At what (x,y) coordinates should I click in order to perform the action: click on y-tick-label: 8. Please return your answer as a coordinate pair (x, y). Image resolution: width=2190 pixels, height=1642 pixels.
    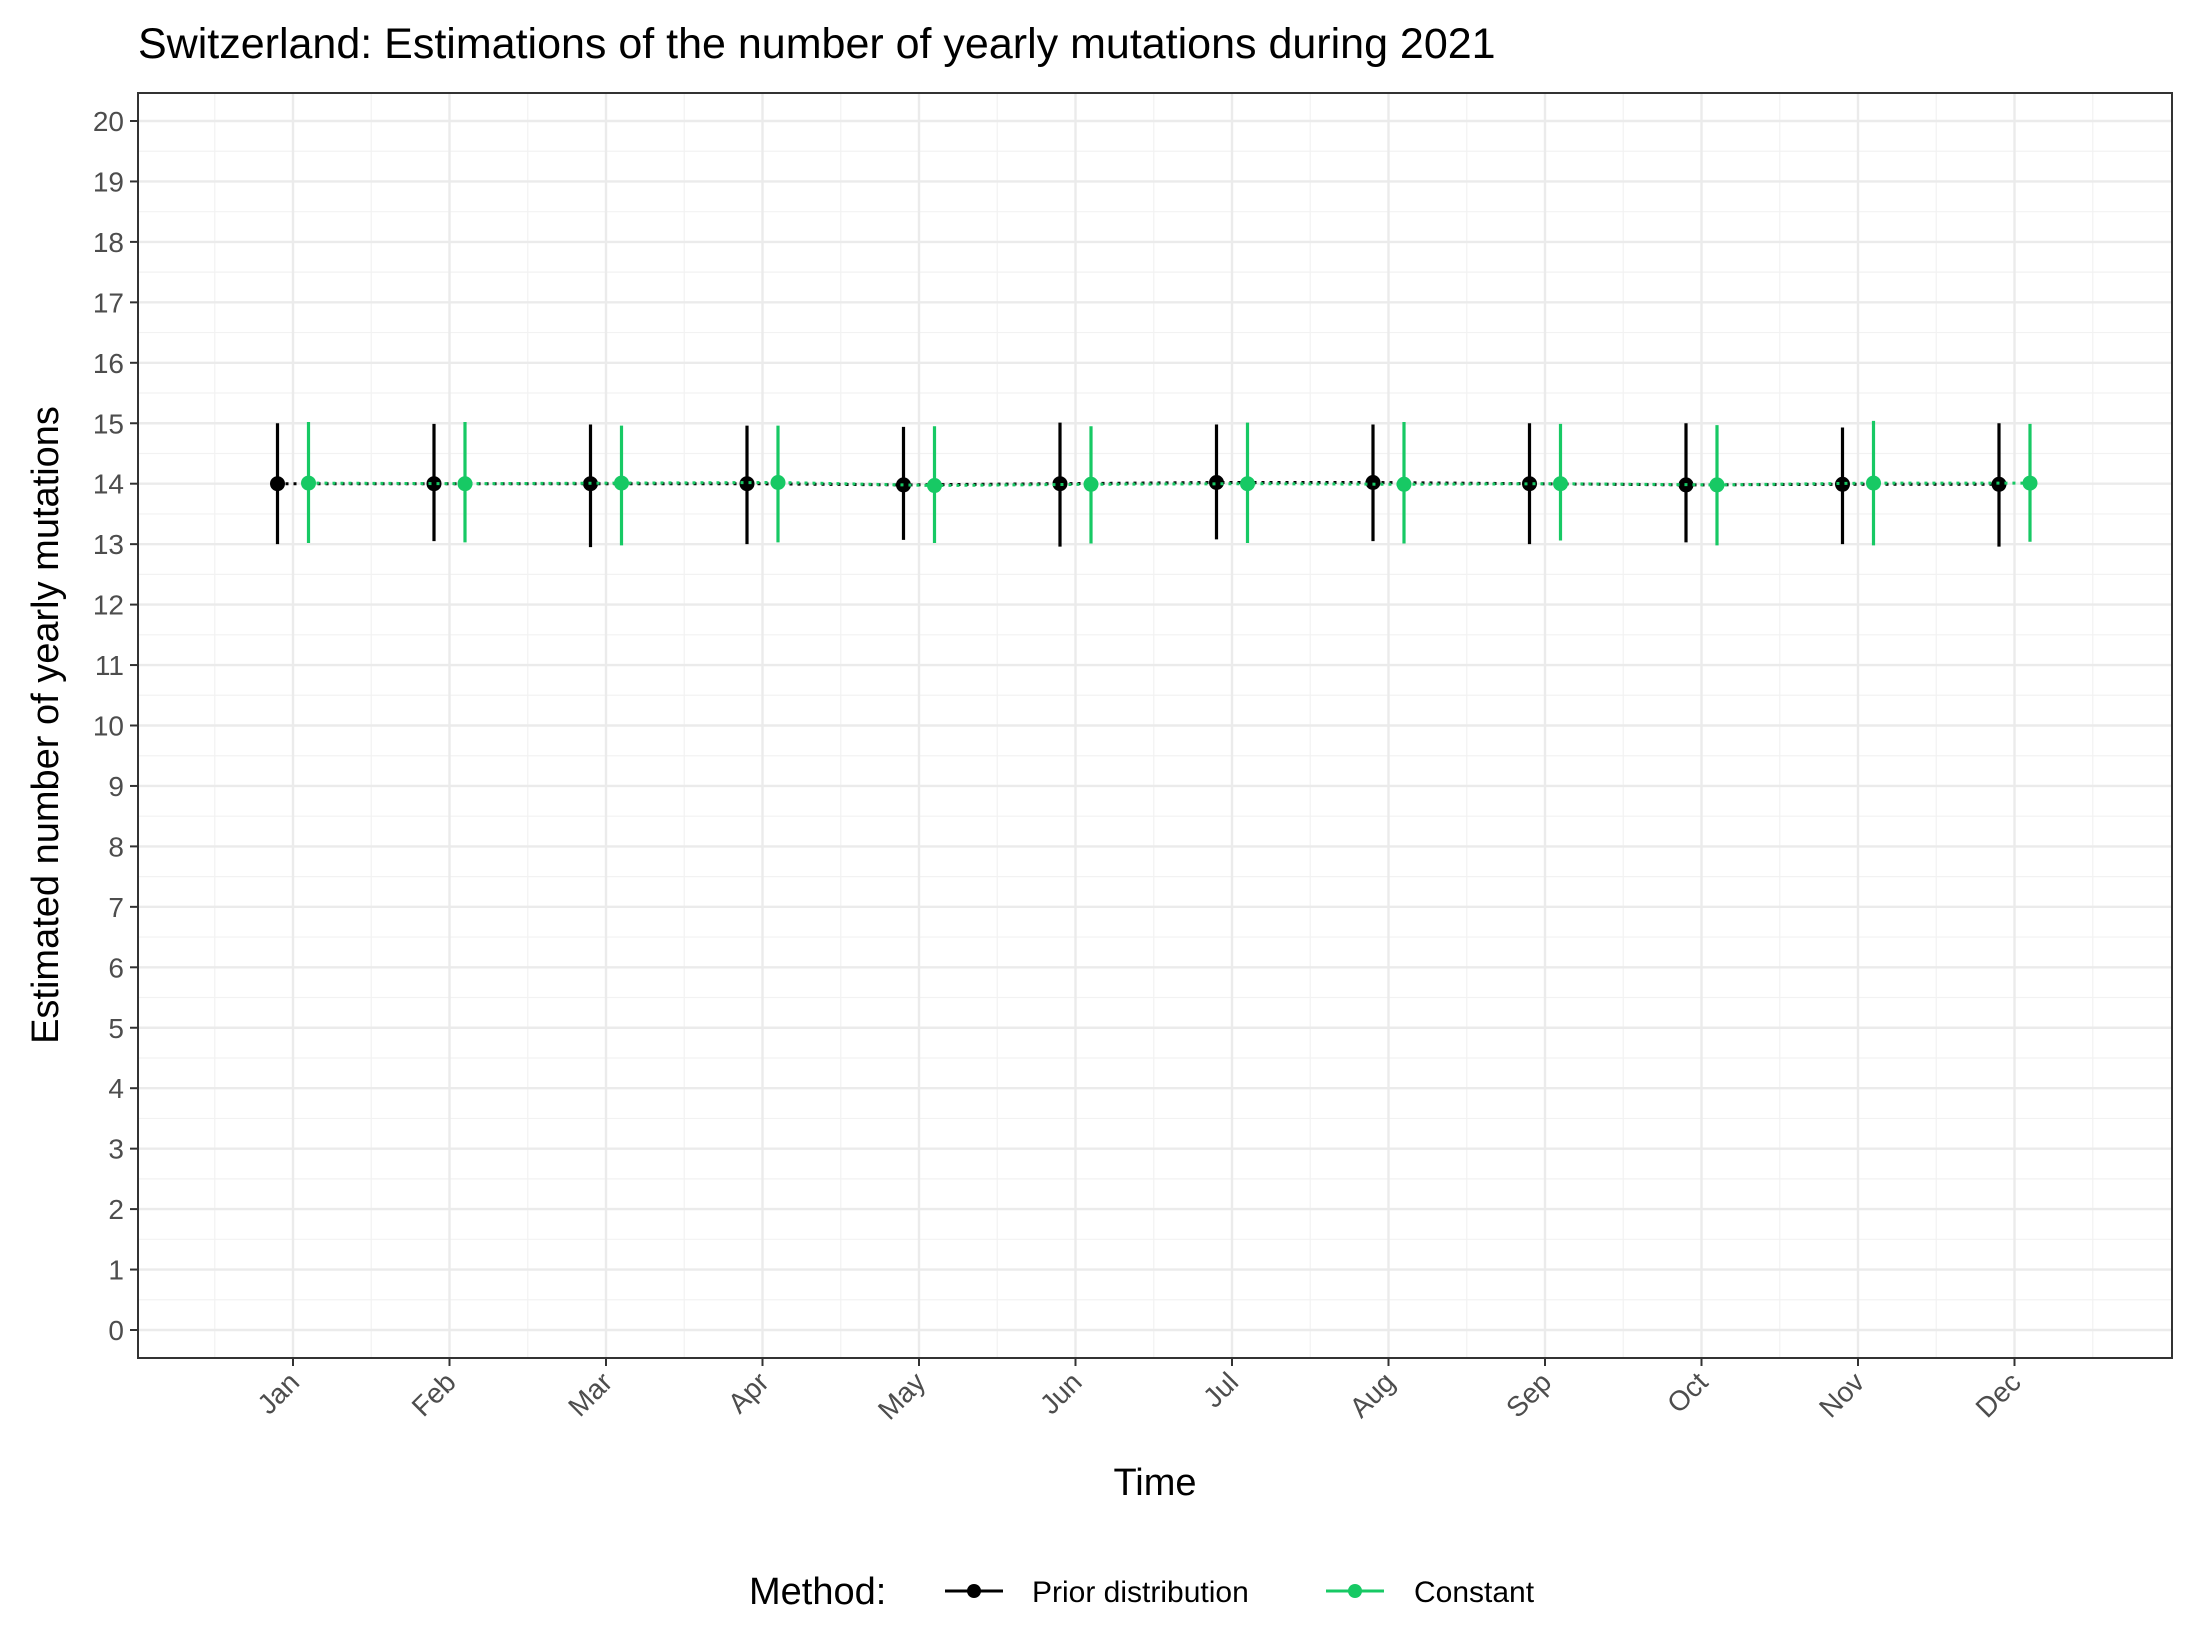
    Looking at the image, I should click on (116, 846).